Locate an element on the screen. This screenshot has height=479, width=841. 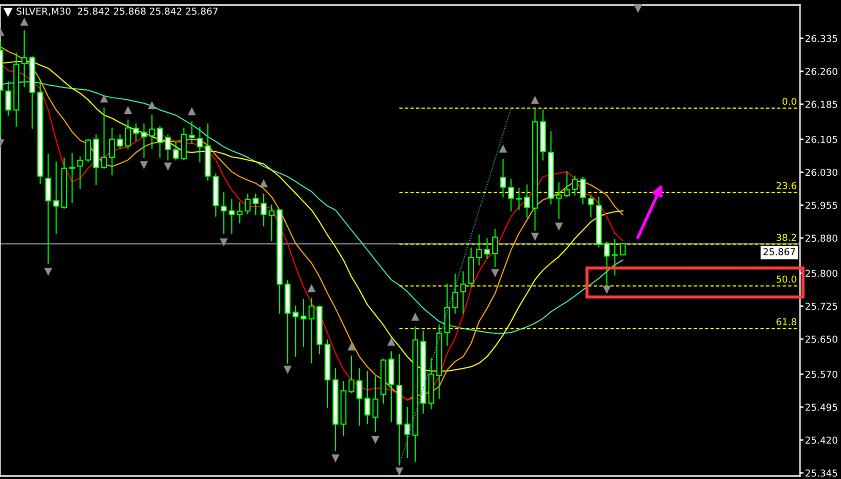
y-tick-label: 25.955 is located at coordinates (822, 205).